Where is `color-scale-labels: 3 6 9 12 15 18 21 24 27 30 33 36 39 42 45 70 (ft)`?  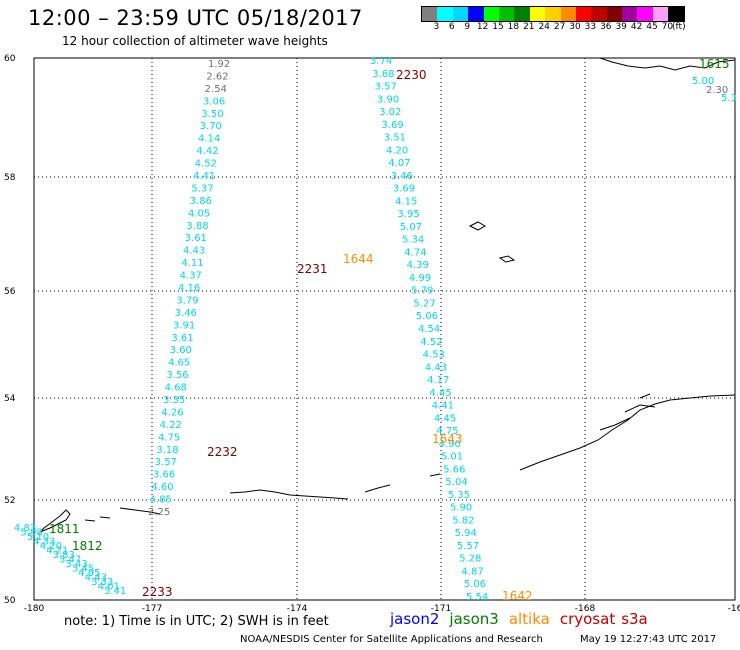
color-scale-labels: 3 6 9 12 15 18 21 24 27 30 33 36 39 42 45 70 (ft) is located at coordinates (580, 28).